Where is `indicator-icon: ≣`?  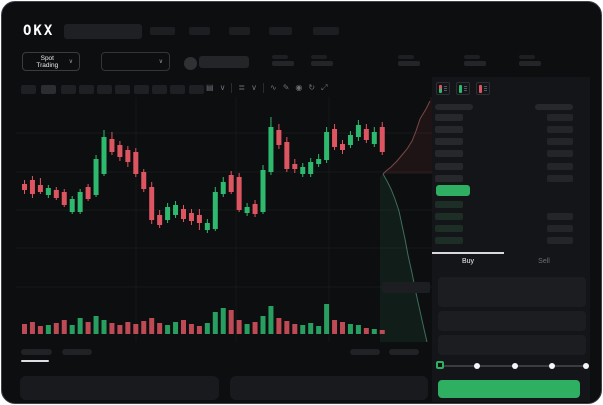 indicator-icon: ≣ is located at coordinates (242, 87).